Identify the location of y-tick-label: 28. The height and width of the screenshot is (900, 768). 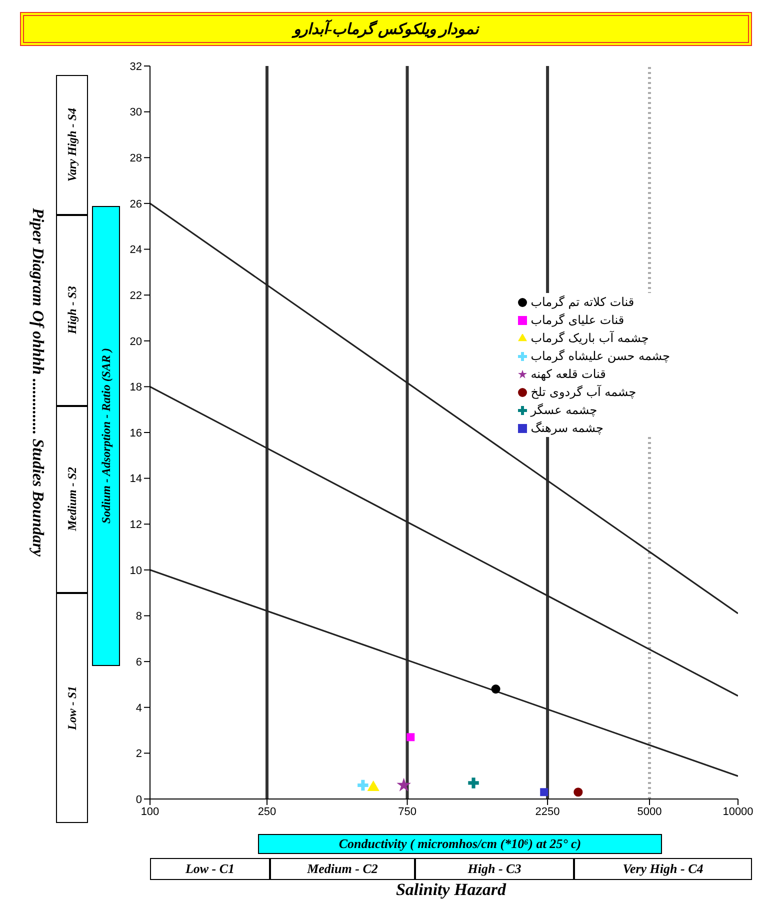
(136, 158).